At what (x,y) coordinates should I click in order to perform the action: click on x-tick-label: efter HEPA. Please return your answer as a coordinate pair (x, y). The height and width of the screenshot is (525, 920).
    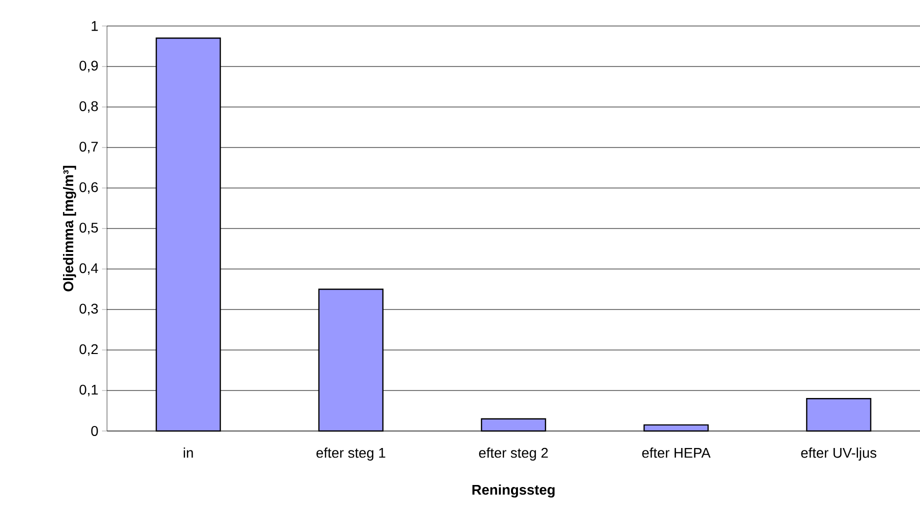
    Looking at the image, I should click on (676, 453).